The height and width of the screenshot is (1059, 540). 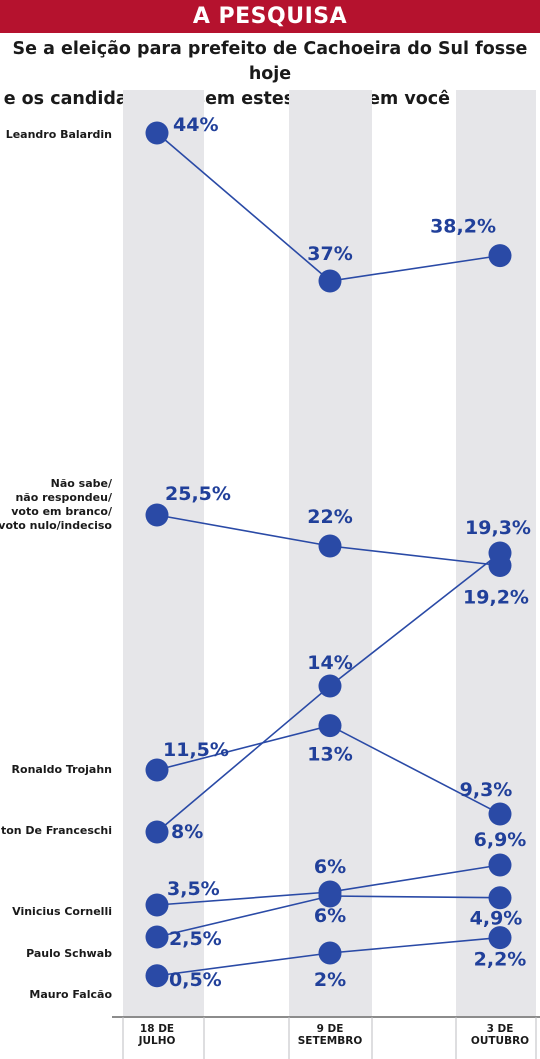 What do you see at coordinates (70, 994) in the screenshot?
I see `series-name-label: Mauro Falcão` at bounding box center [70, 994].